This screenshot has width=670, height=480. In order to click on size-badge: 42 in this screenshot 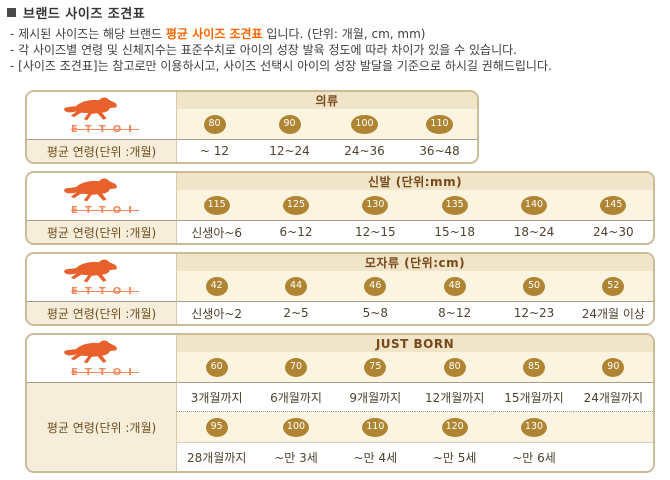, I will do `click(216, 286)`.